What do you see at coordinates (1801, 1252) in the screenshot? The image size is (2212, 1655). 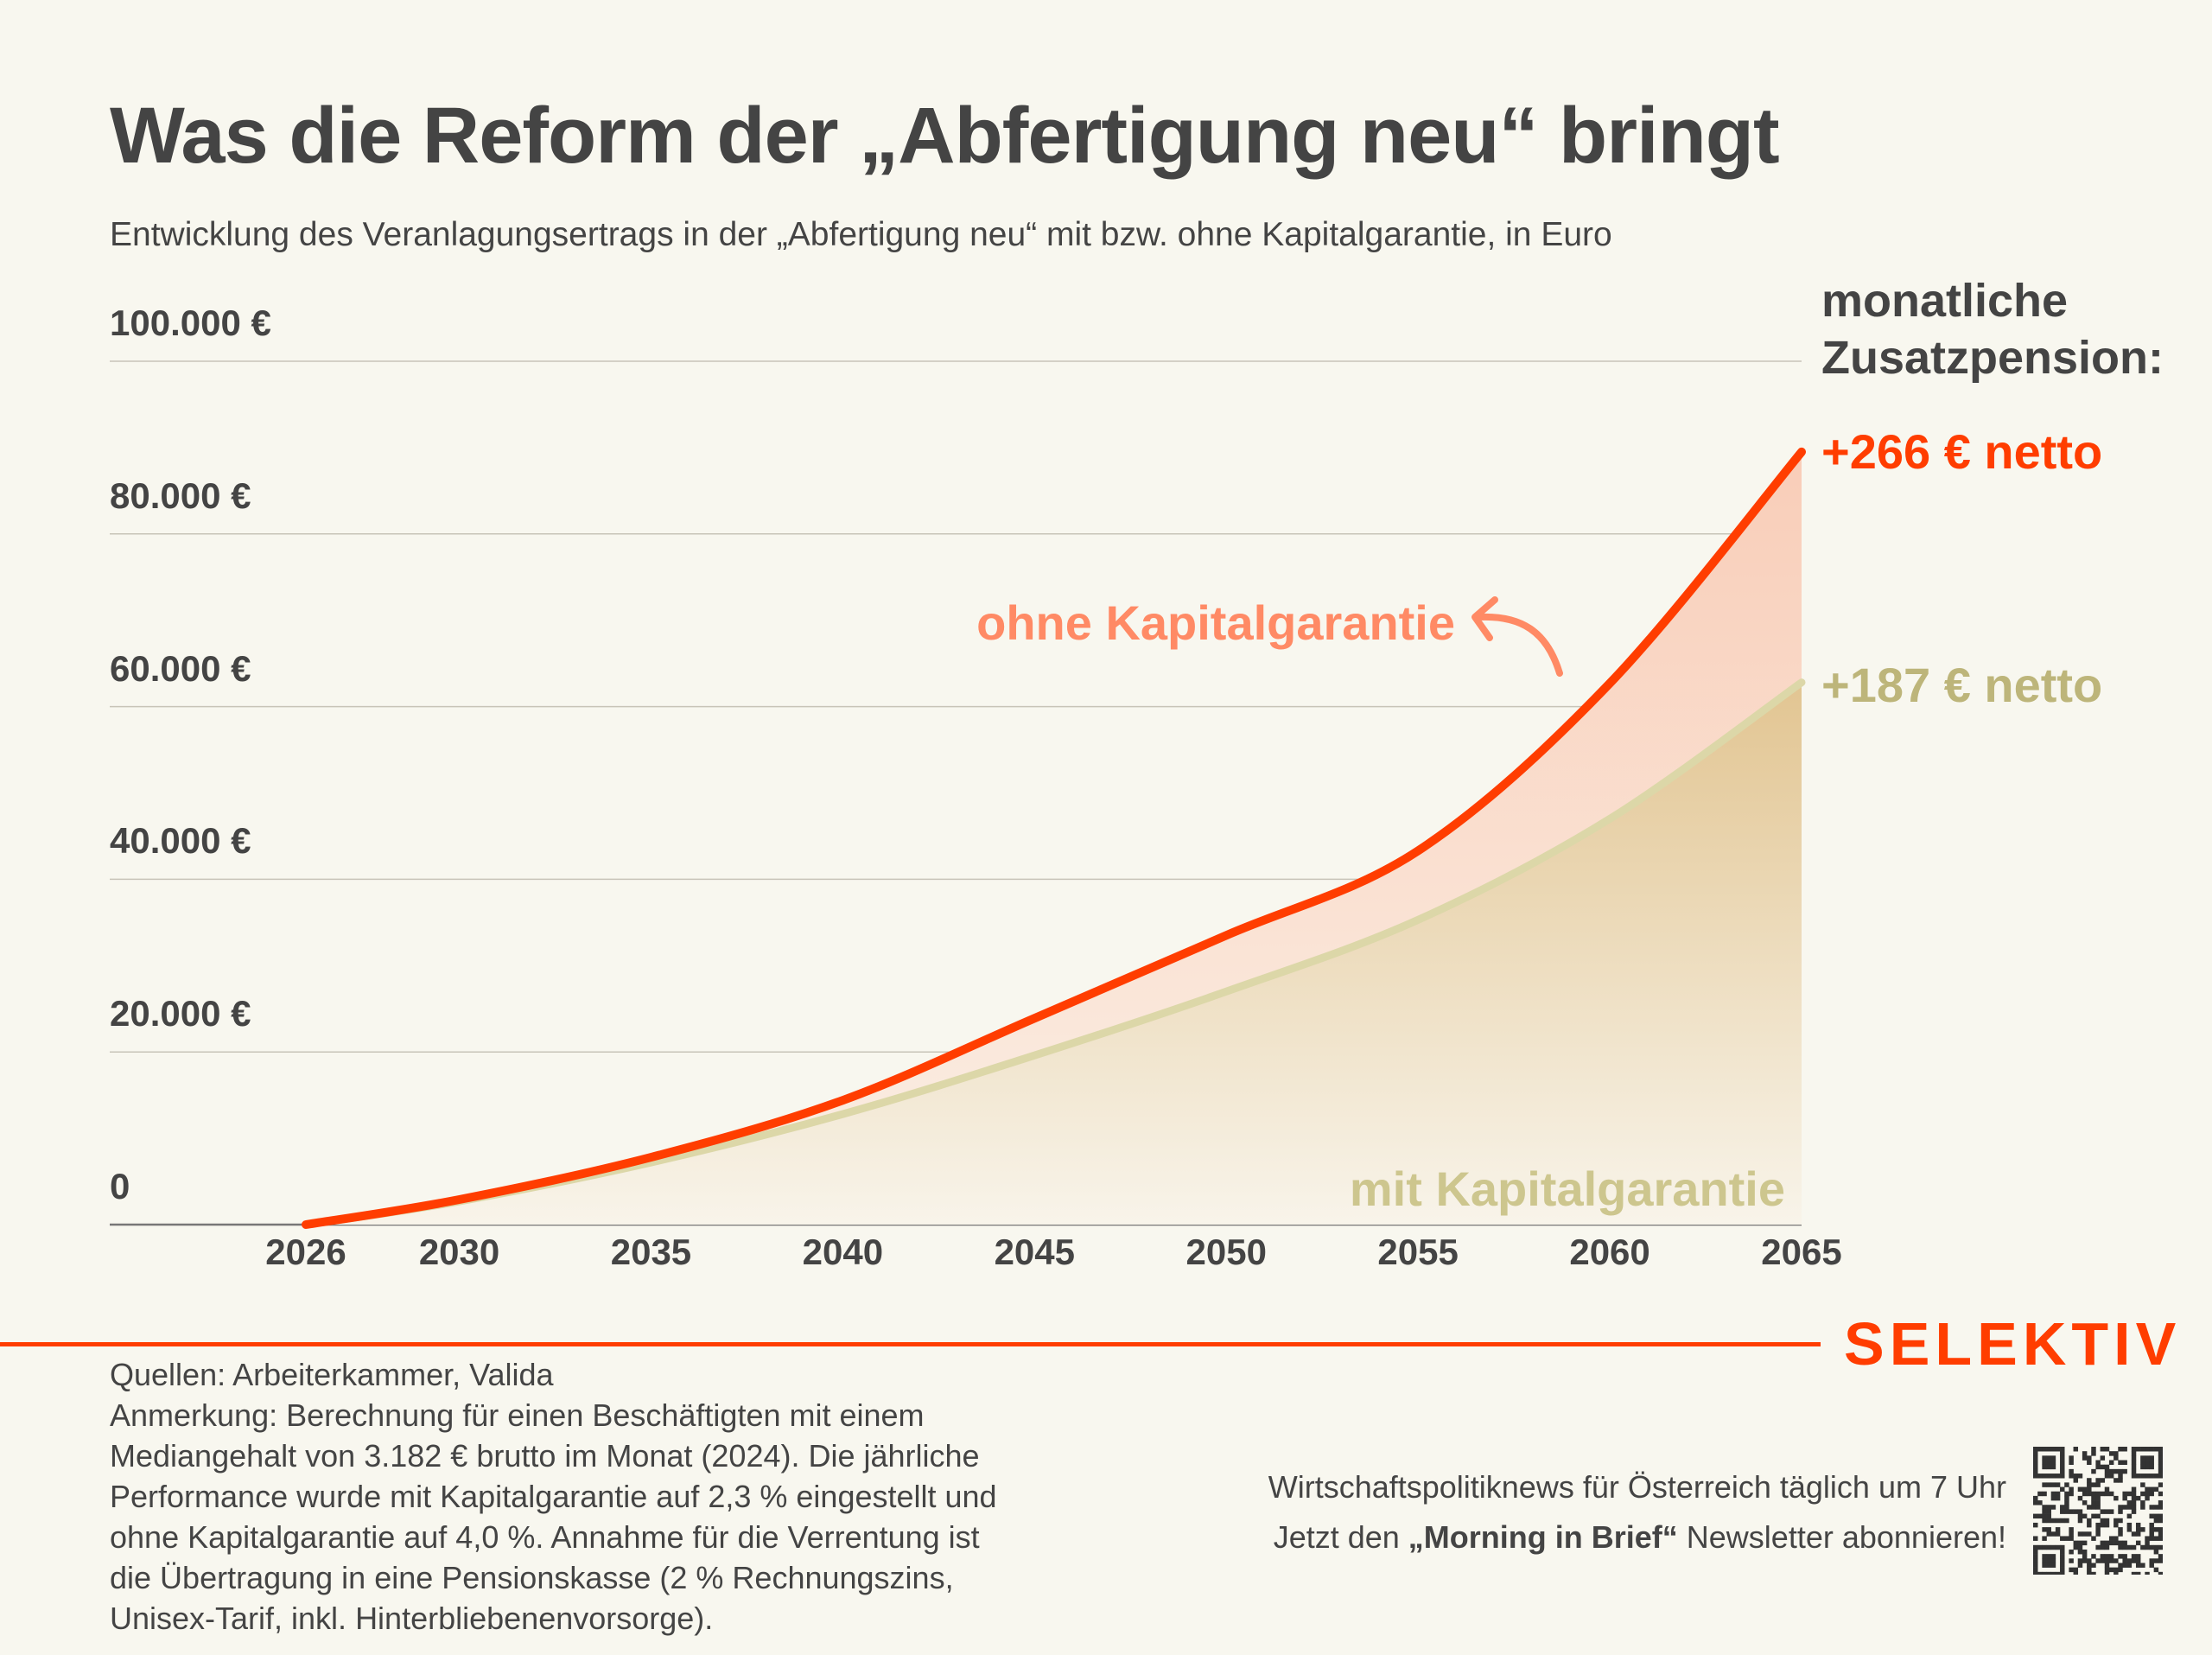 I see `x-tick-label: 2065` at bounding box center [1801, 1252].